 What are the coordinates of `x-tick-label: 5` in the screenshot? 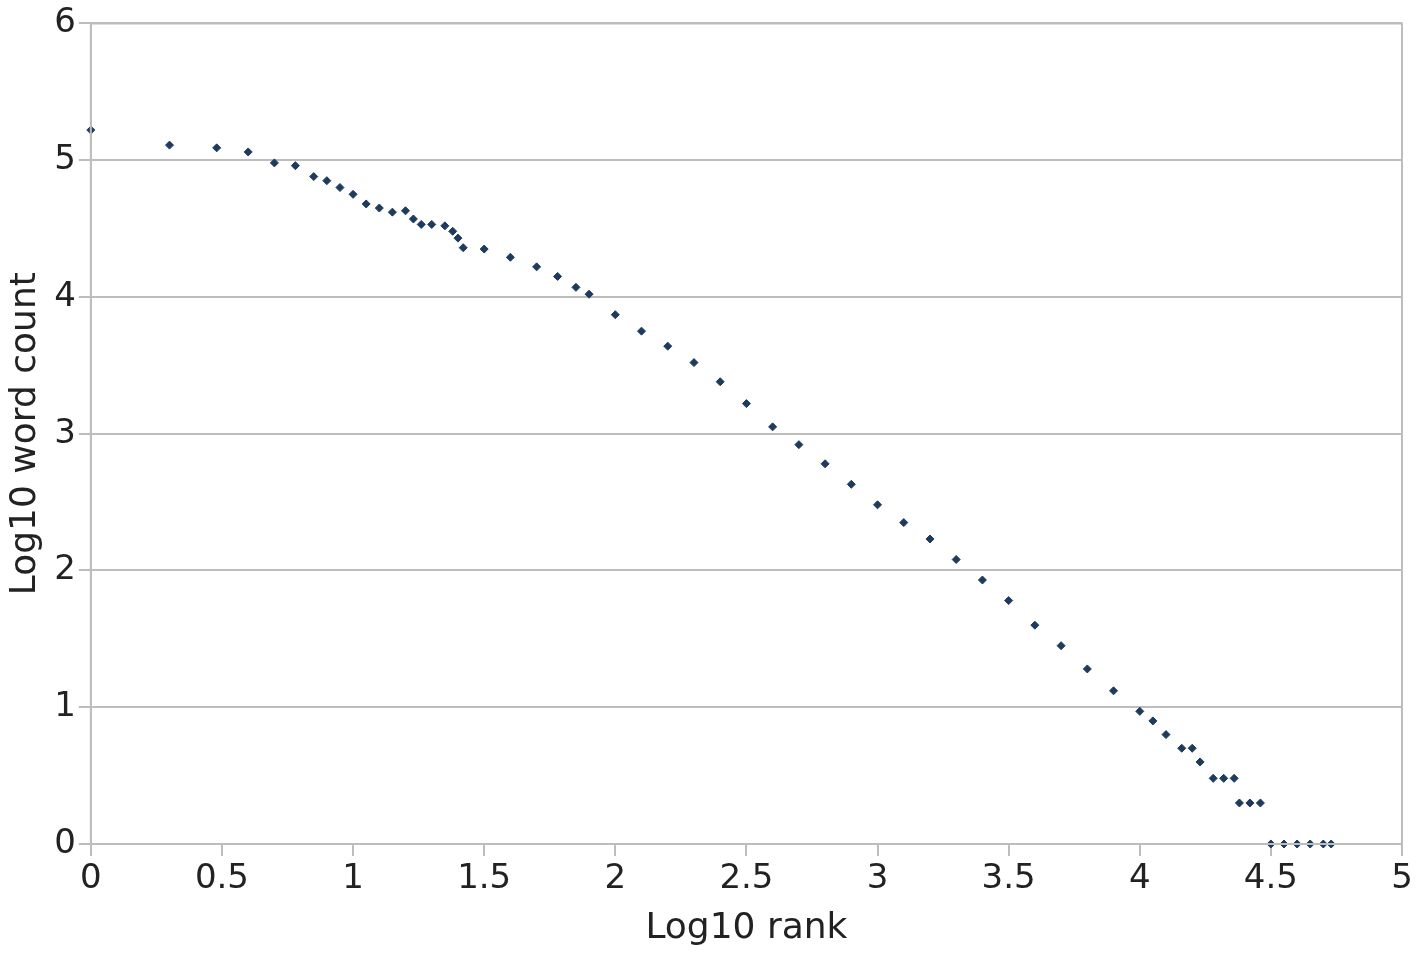 It's located at (1402, 876).